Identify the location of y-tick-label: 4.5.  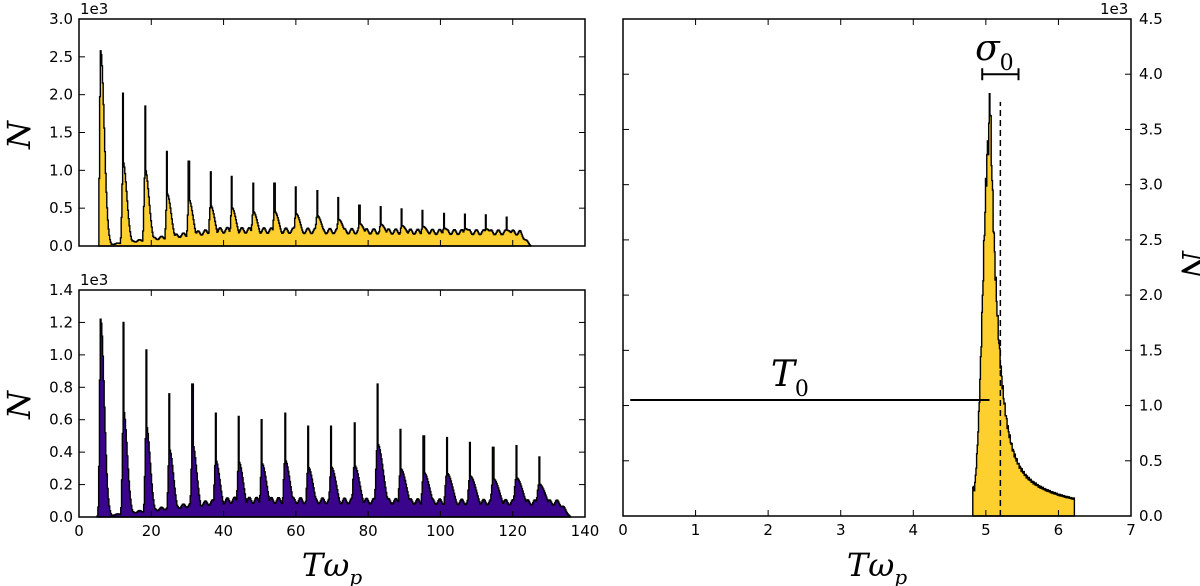
(1151, 19).